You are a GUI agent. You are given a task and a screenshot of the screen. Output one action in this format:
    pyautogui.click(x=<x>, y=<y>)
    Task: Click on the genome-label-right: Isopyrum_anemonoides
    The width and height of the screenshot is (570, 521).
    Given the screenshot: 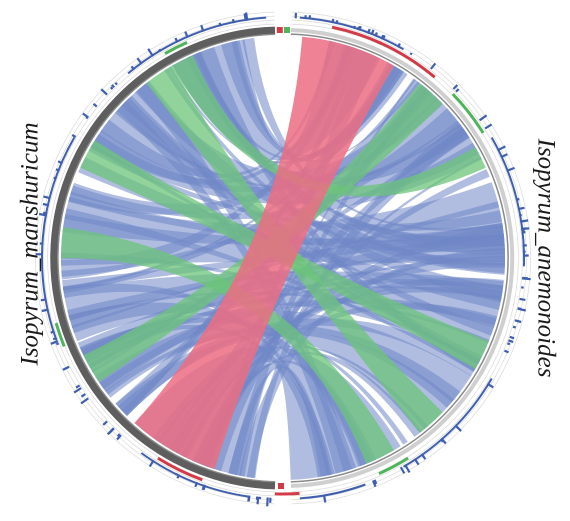 What is the action you would take?
    pyautogui.click(x=546, y=258)
    